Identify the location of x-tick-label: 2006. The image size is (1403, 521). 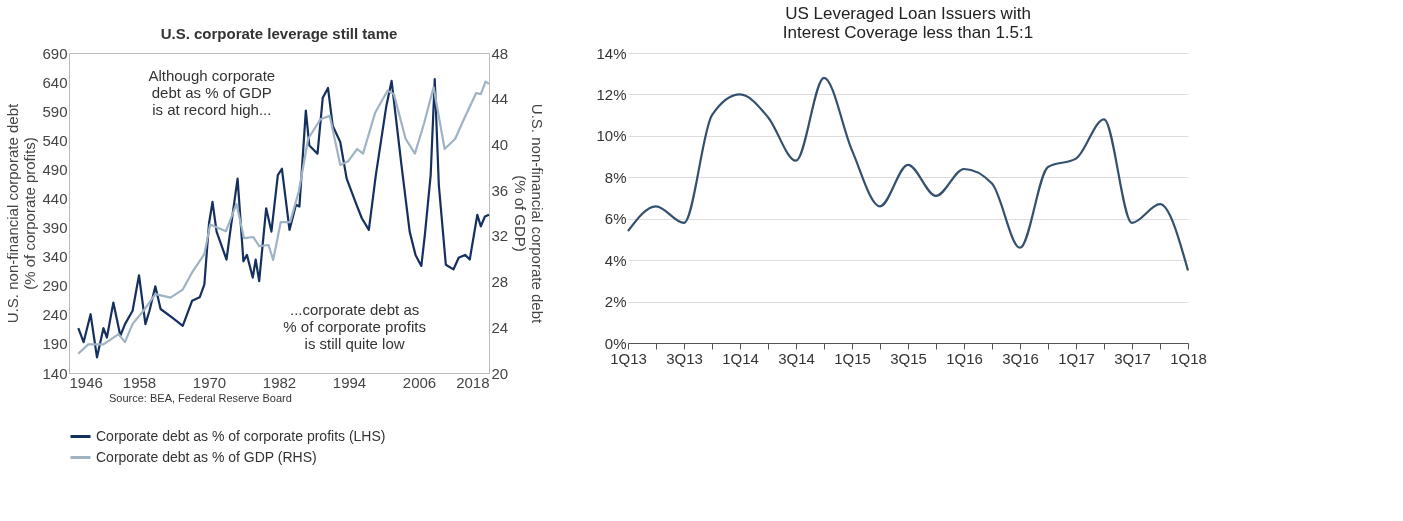
(419, 382).